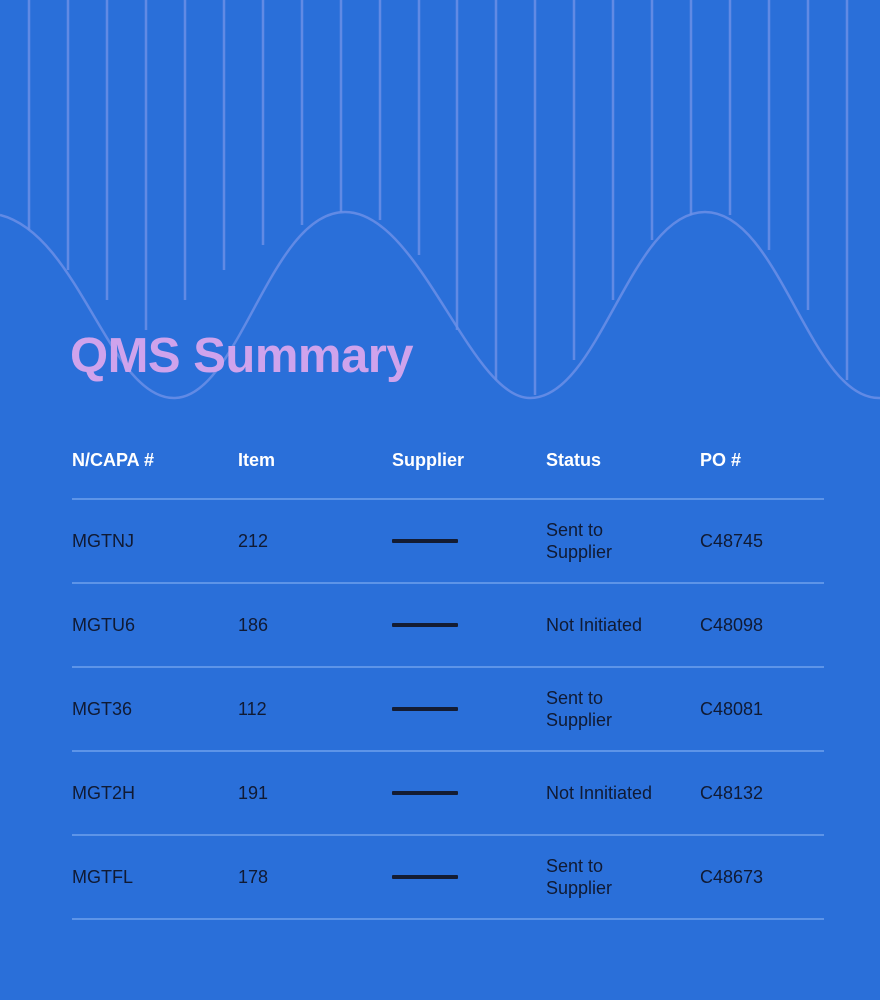 This screenshot has height=1000, width=880. I want to click on column-header-po: PO #, so click(721, 460).